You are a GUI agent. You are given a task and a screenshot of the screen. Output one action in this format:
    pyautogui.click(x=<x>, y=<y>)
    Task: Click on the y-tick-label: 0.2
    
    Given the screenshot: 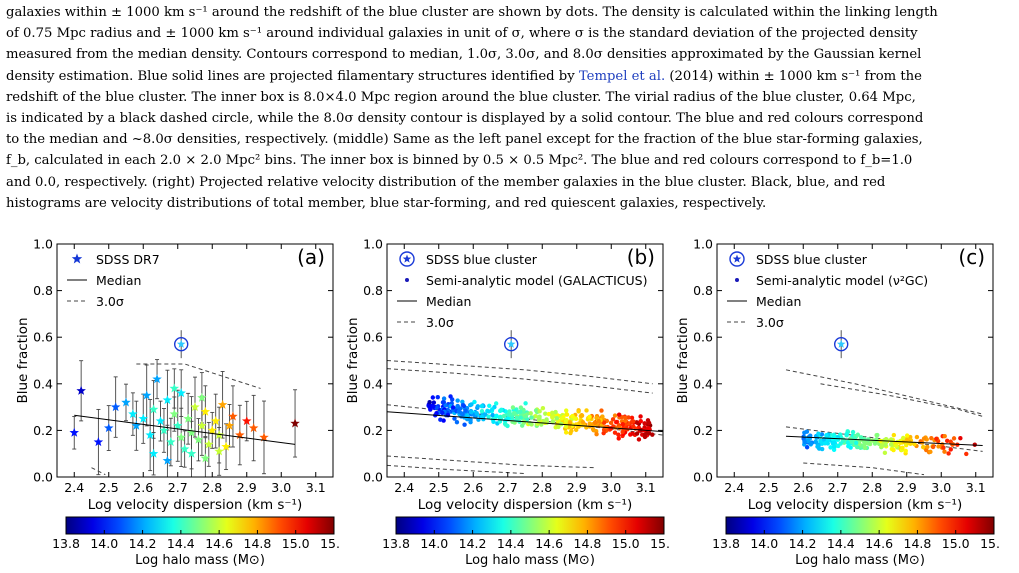 What is the action you would take?
    pyautogui.click(x=43, y=430)
    